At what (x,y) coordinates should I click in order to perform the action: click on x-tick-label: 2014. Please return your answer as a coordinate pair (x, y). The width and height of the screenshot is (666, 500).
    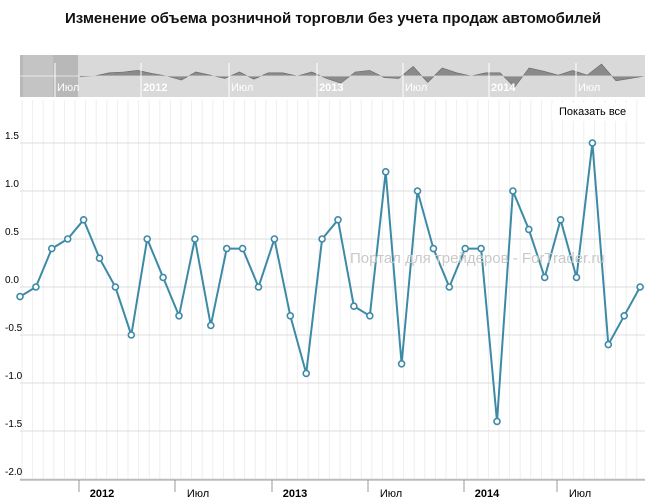
    Looking at the image, I should click on (487, 494).